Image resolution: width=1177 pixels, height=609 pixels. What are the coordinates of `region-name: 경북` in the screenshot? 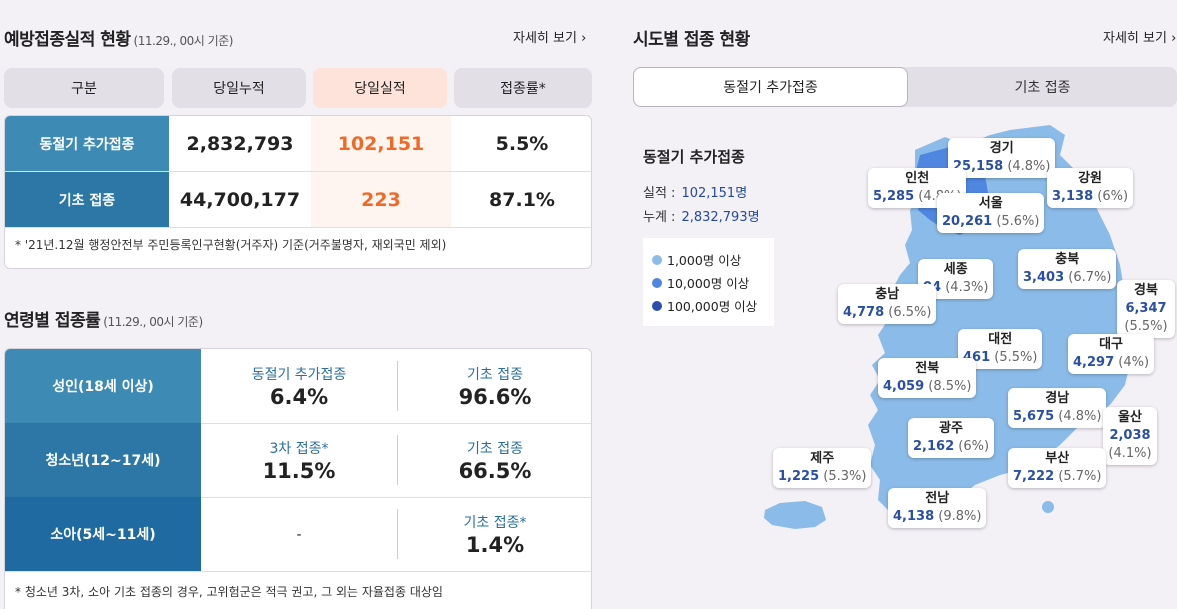 It's located at (1146, 290).